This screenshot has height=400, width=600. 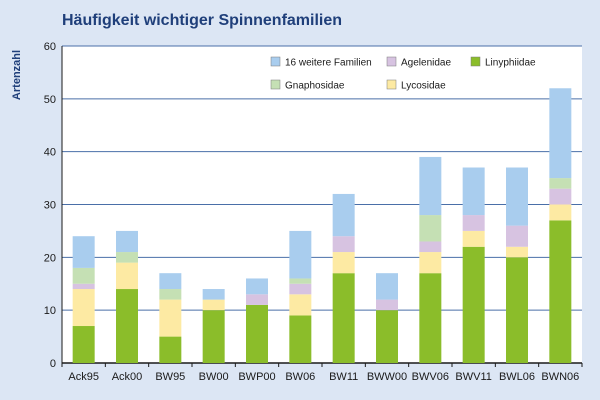 What do you see at coordinates (430, 377) in the screenshot?
I see `x-tick-label: BWV06` at bounding box center [430, 377].